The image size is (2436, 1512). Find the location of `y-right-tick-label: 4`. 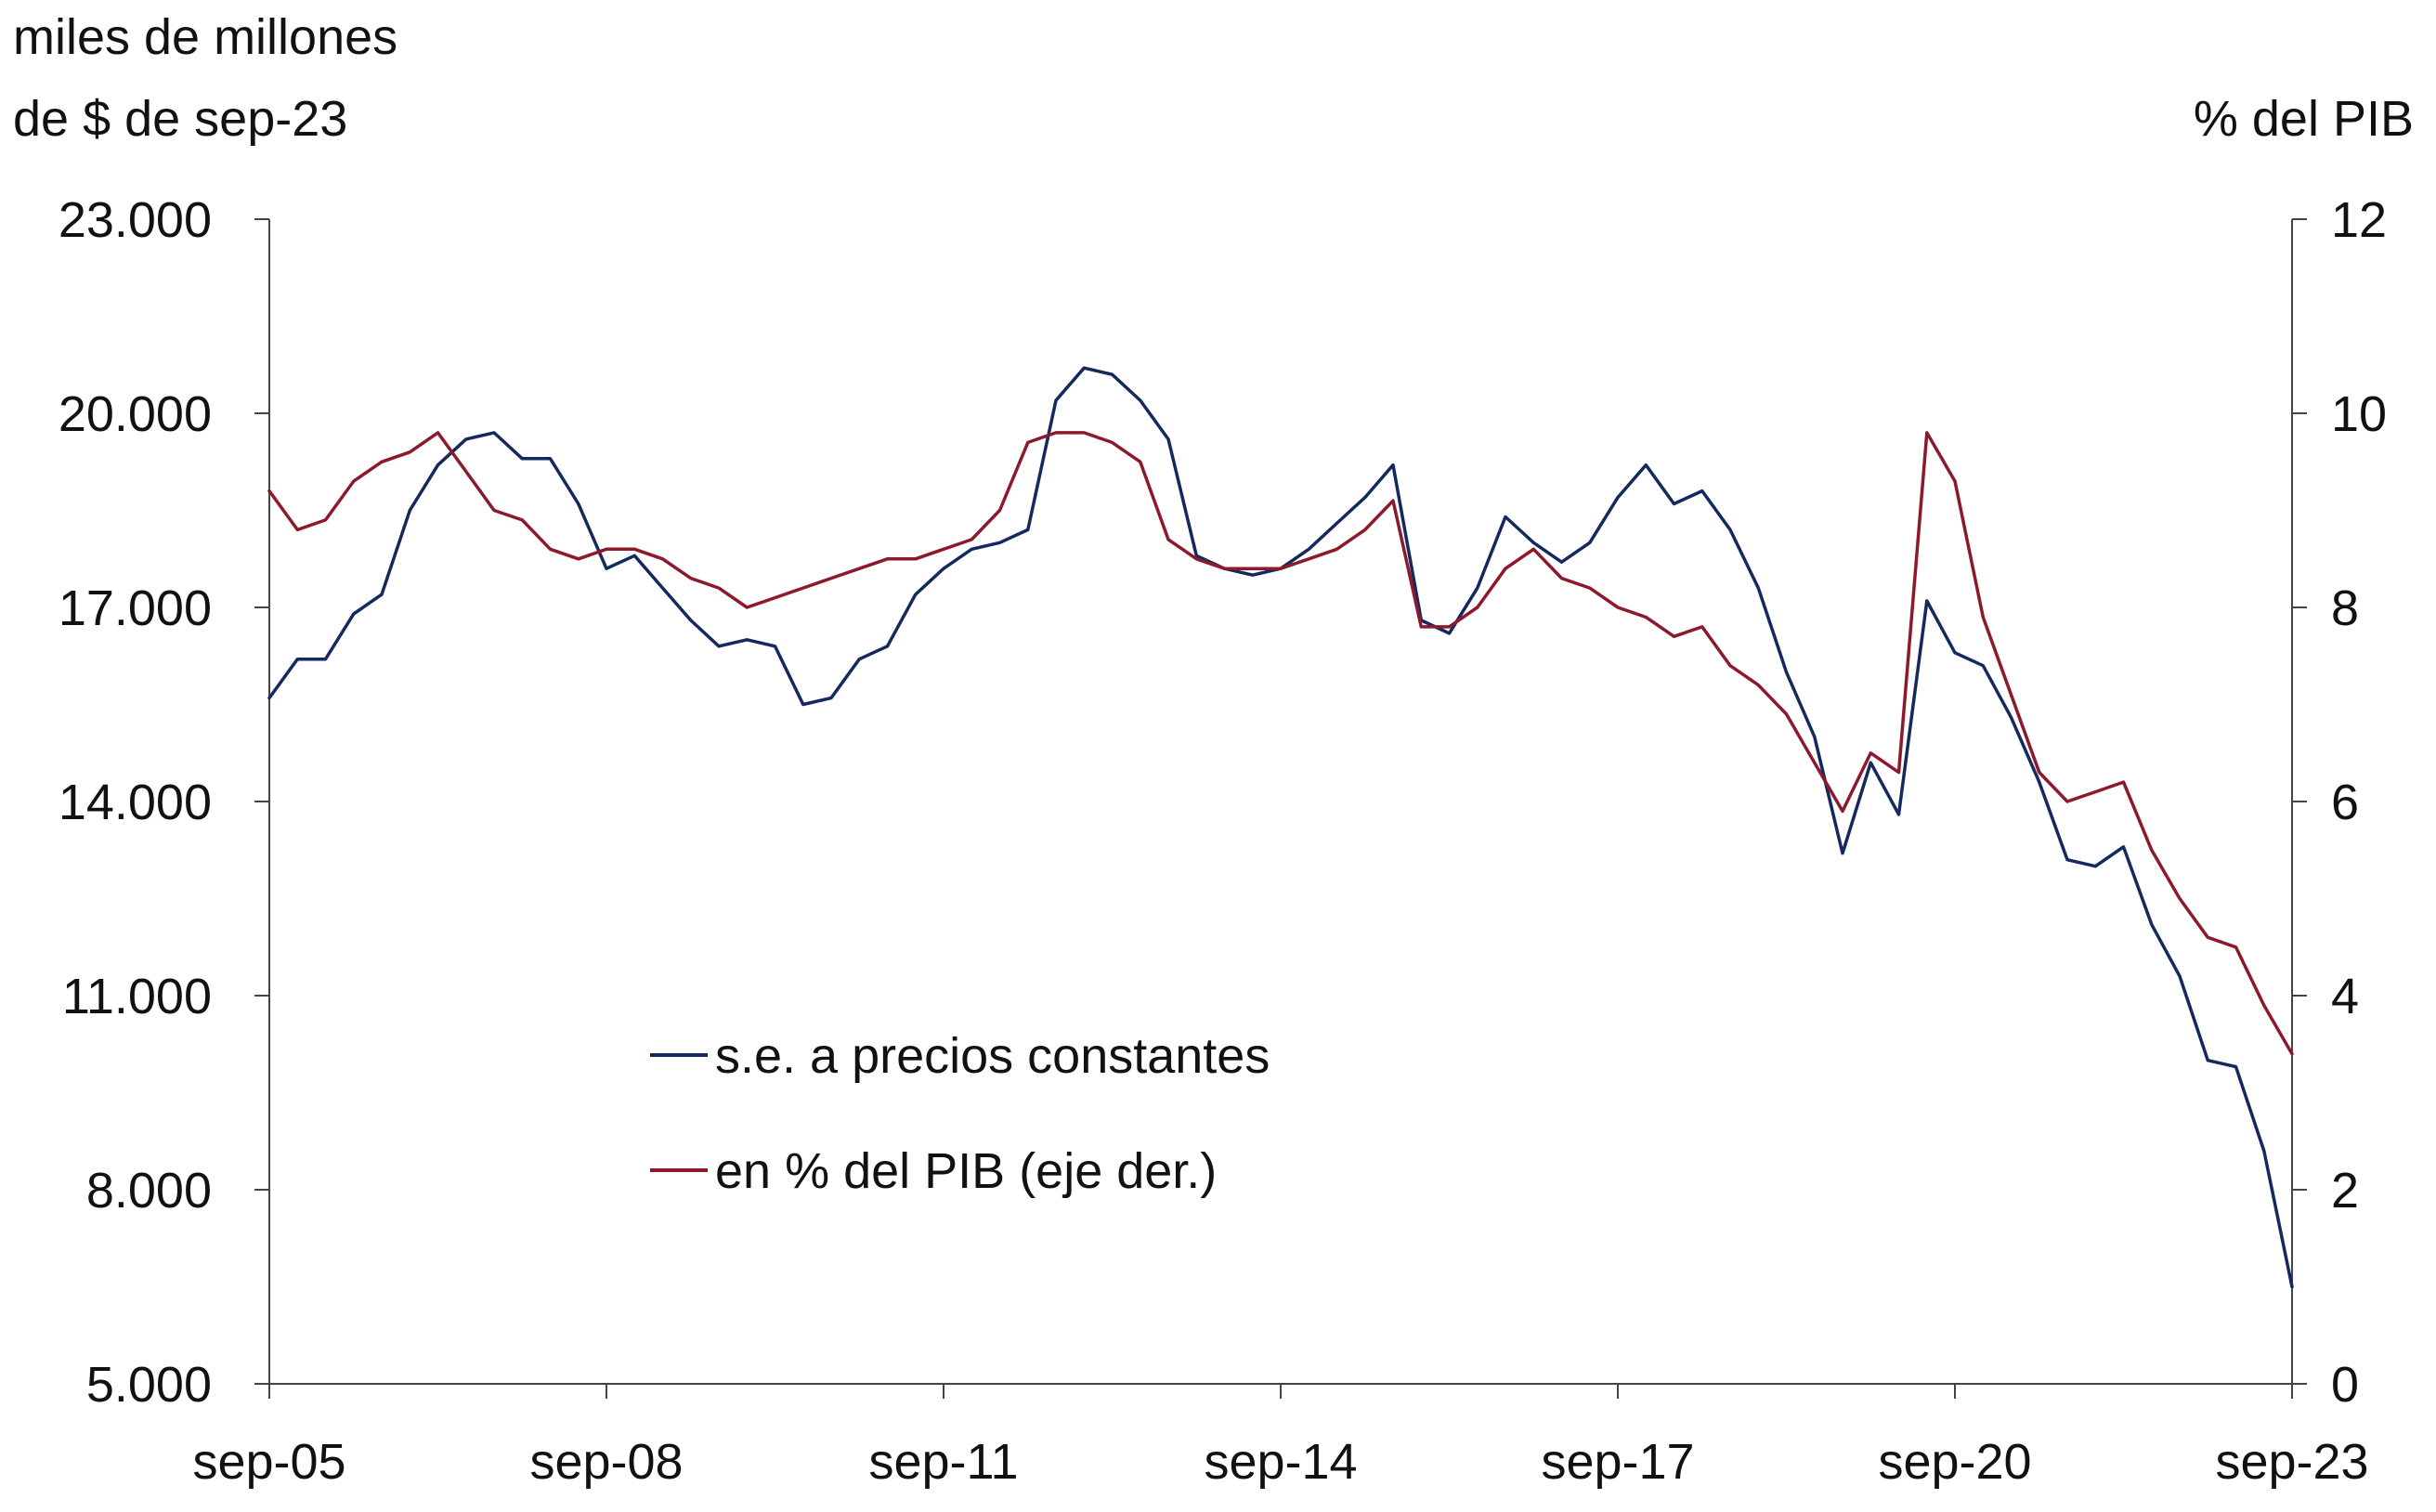

y-right-tick-label: 4 is located at coordinates (2345, 996).